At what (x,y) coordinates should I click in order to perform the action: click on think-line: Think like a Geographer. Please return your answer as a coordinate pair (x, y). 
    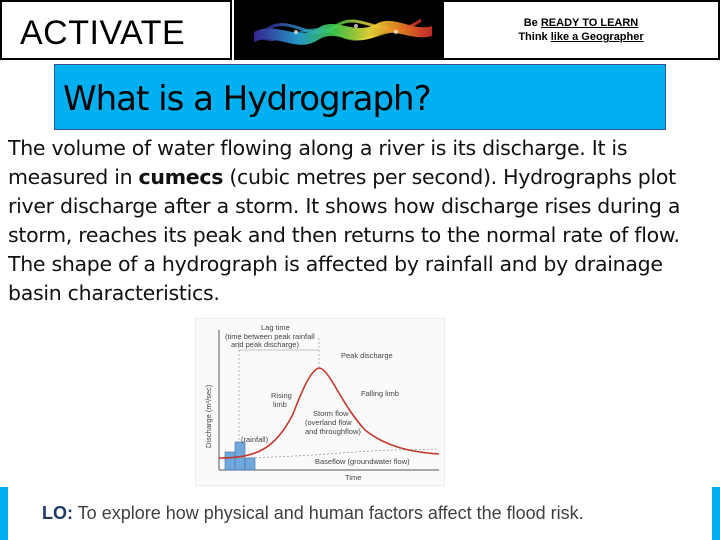
    Looking at the image, I should click on (581, 37).